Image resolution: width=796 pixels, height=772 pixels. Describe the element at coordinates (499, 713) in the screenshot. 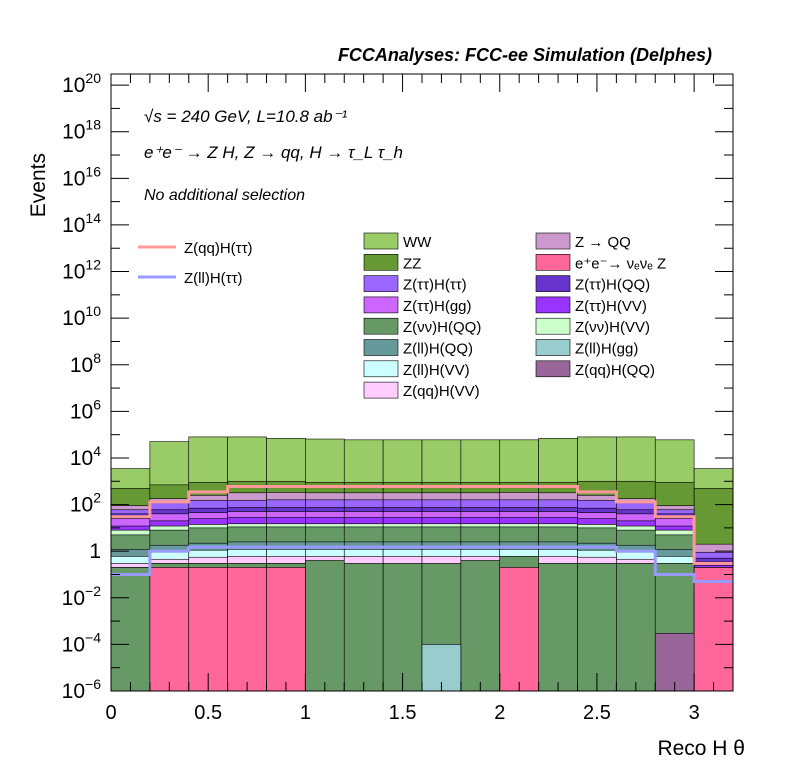

I see `x-tick-label-2: 2` at that location.